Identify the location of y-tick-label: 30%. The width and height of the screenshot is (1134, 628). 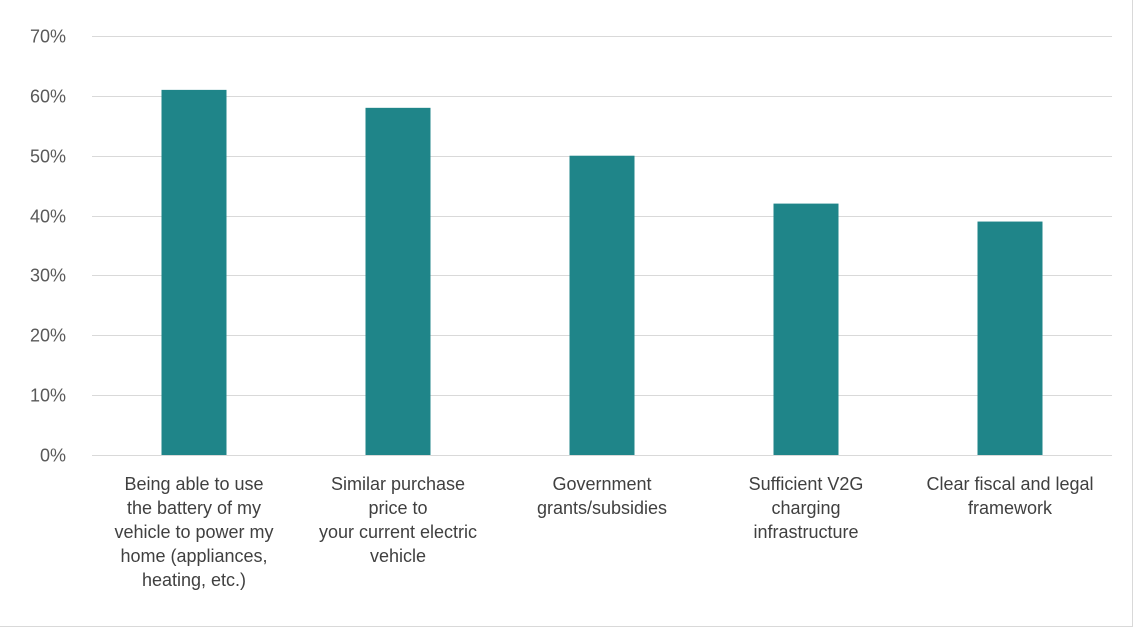
(48, 276).